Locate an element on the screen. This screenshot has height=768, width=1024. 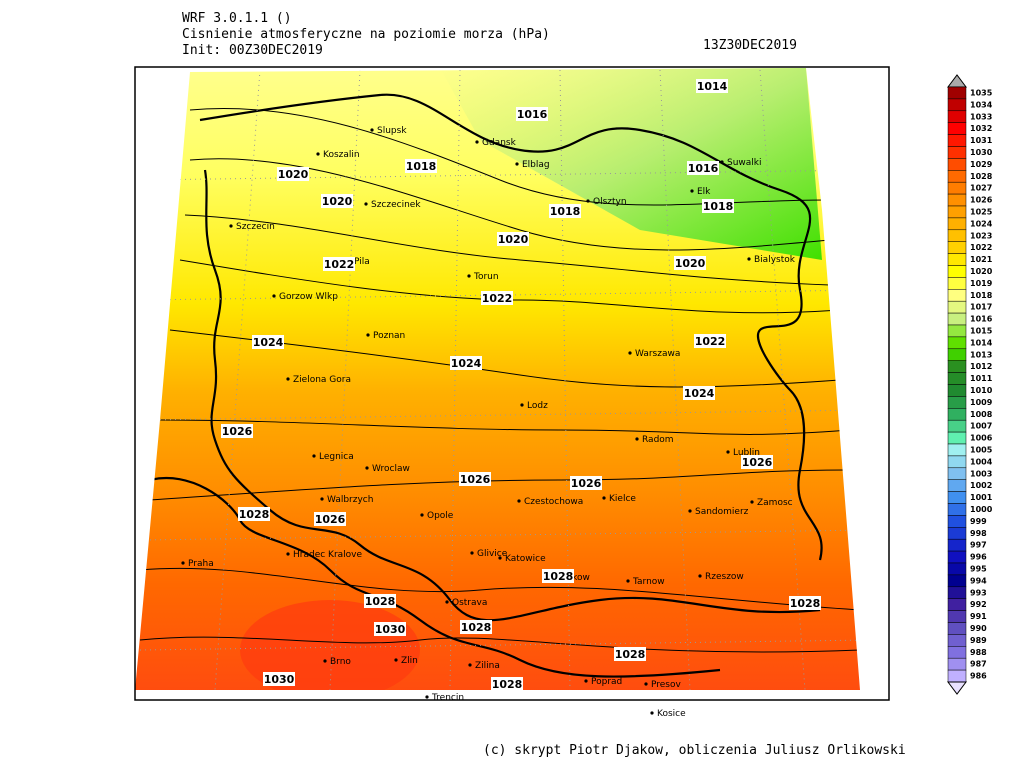
isobar-label: 1016 is located at coordinates (703, 168).